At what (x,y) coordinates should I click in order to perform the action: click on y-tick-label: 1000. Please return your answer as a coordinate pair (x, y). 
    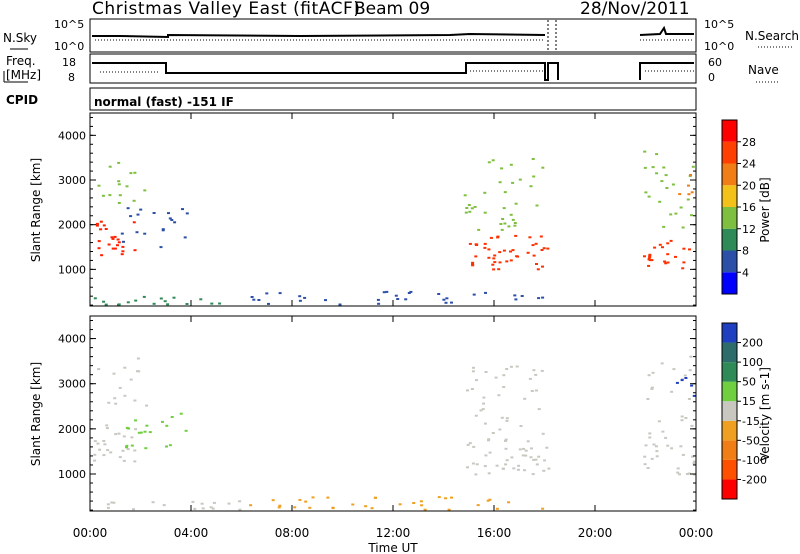
    Looking at the image, I should click on (72, 474).